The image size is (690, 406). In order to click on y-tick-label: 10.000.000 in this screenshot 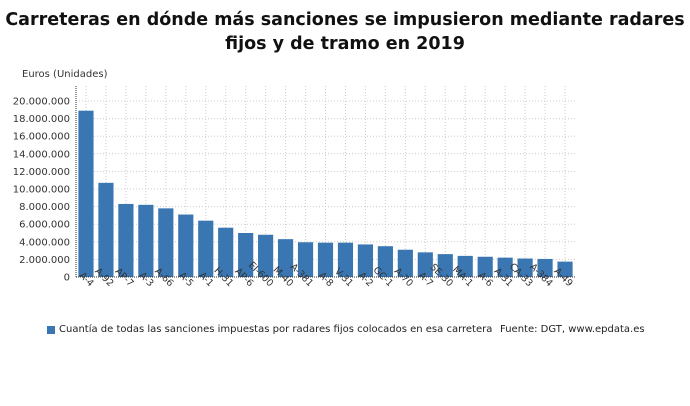, I will do `click(41, 190)`.